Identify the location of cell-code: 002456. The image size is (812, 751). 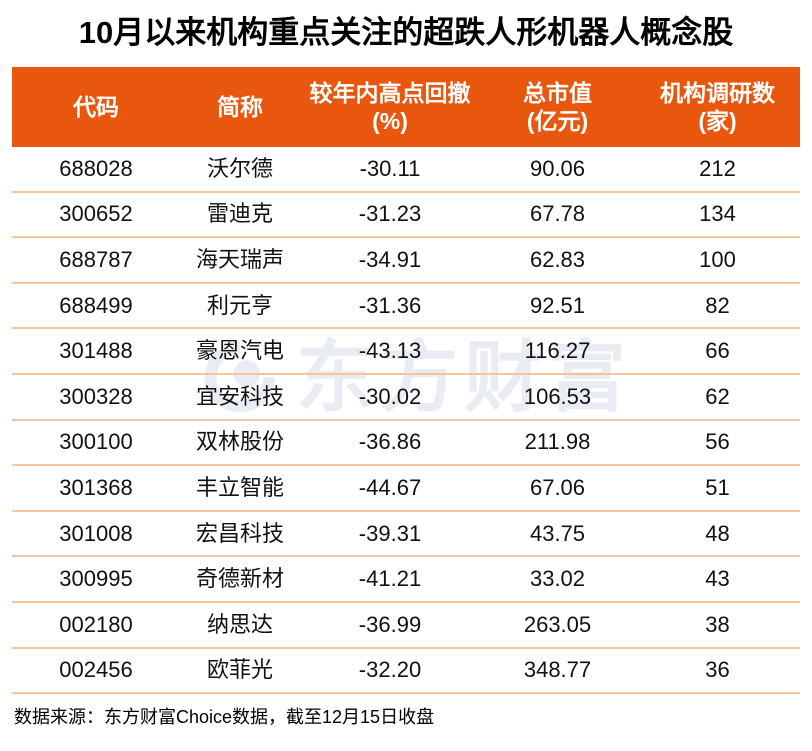
(96, 670).